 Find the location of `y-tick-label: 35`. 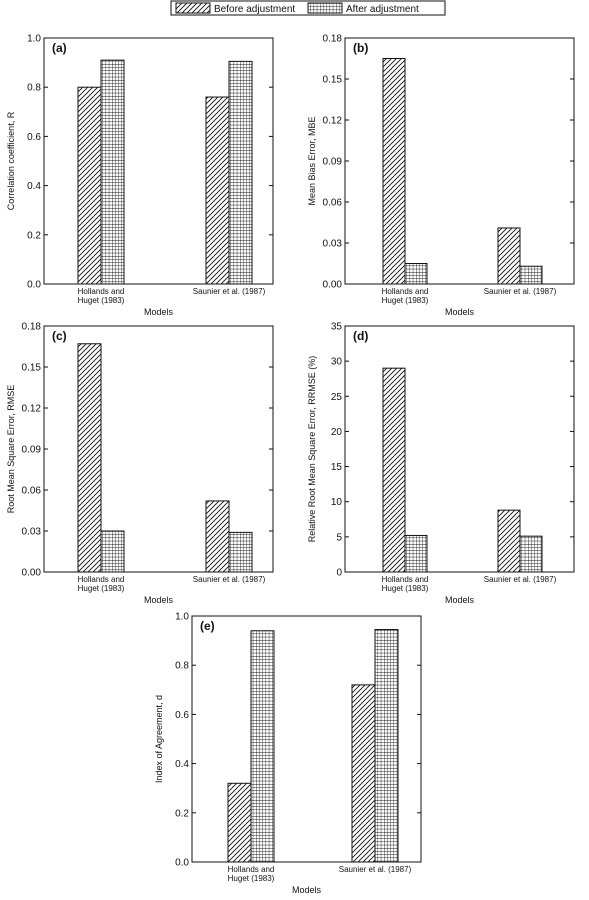

y-tick-label: 35 is located at coordinates (337, 327).